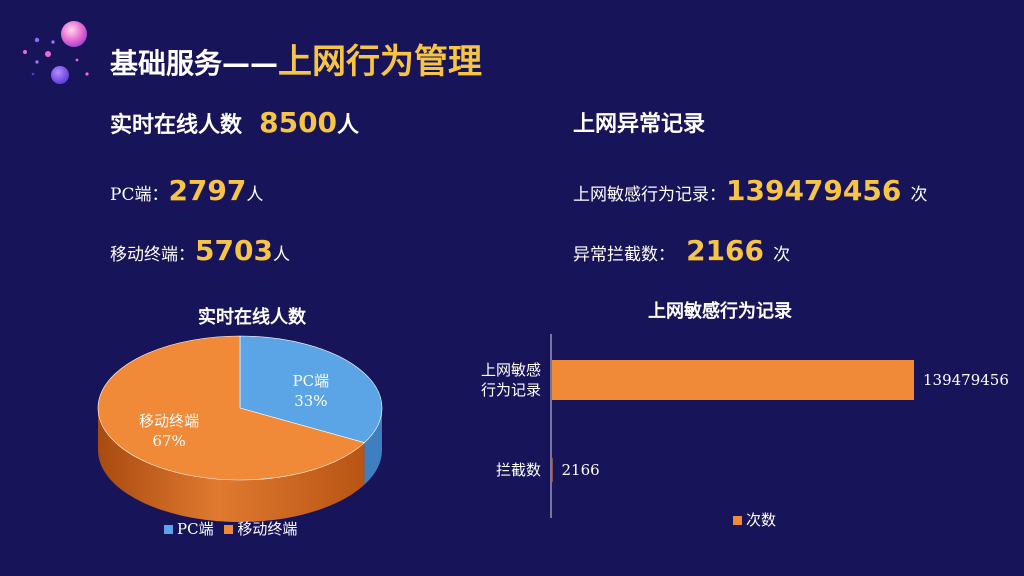 The height and width of the screenshot is (576, 1024). Describe the element at coordinates (168, 441) in the screenshot. I see `pie-label-percent-1: 67%` at that location.